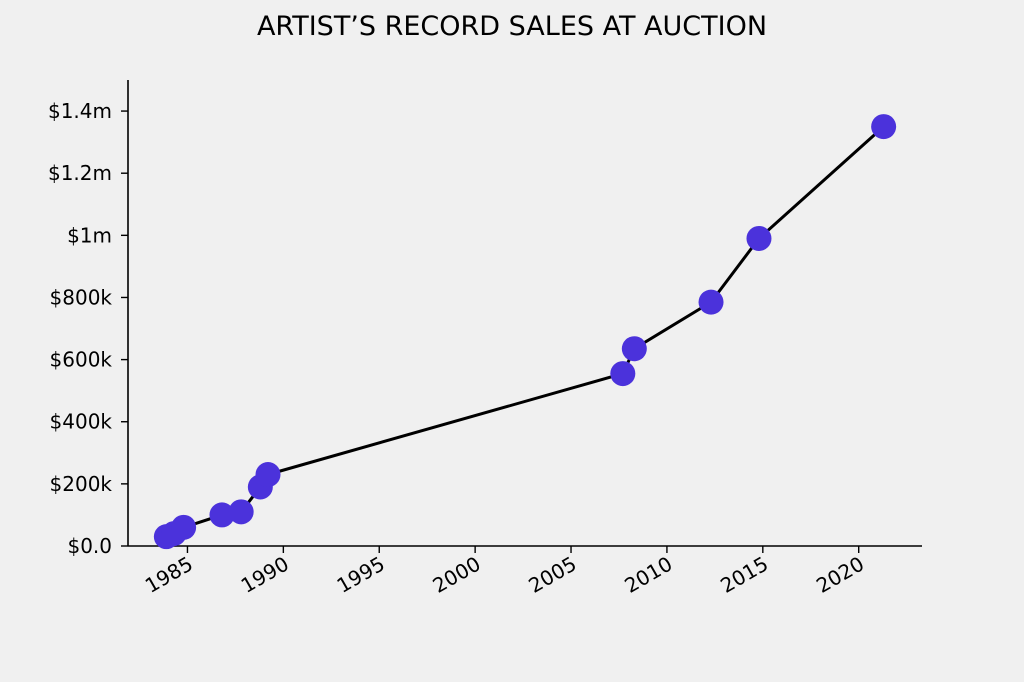 The image size is (1024, 682). Describe the element at coordinates (457, 575) in the screenshot. I see `x-tick-label: 2000` at that location.